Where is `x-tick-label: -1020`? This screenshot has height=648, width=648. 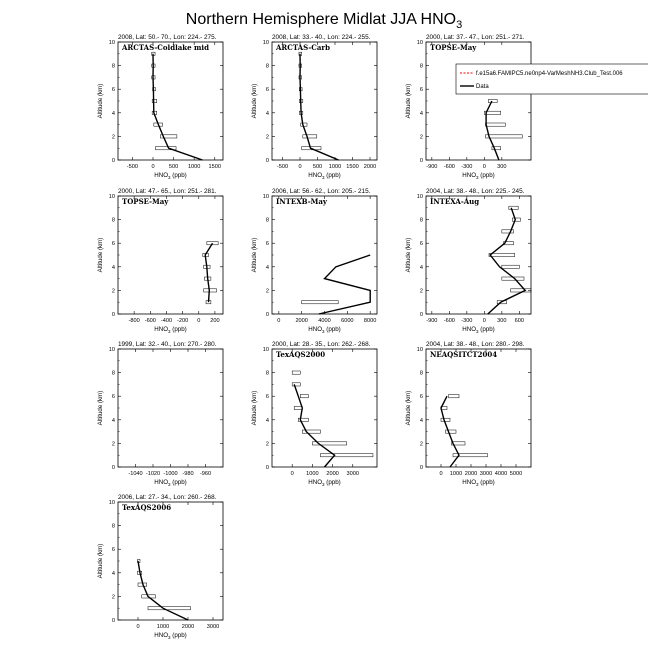
x-tick-label: -1020 is located at coordinates (153, 474).